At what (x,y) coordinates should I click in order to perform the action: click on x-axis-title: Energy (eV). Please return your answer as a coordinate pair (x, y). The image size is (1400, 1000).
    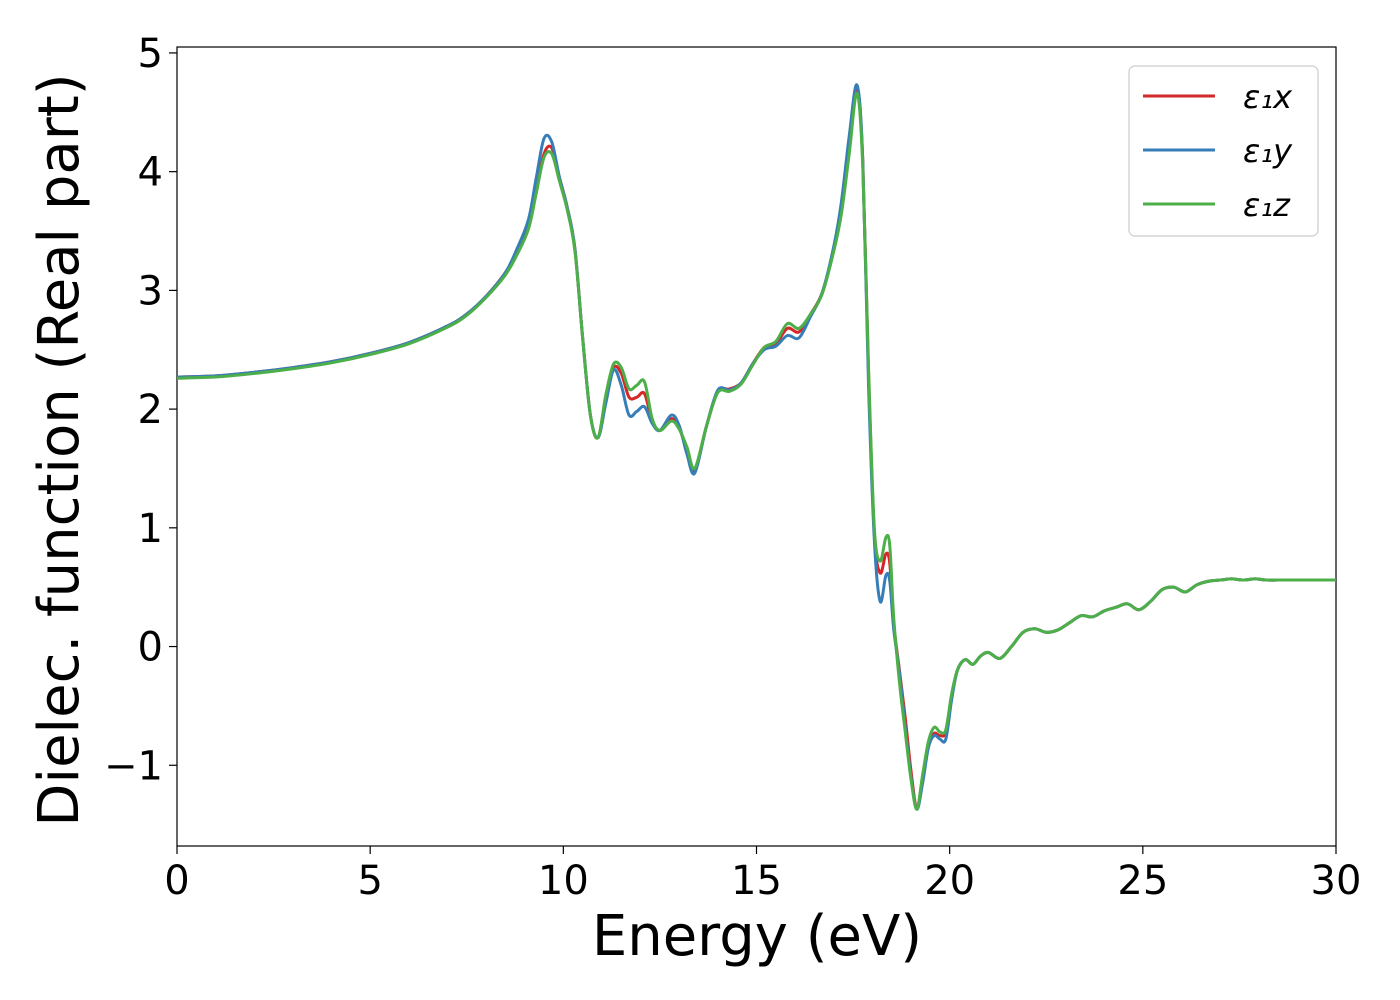
    Looking at the image, I should click on (757, 936).